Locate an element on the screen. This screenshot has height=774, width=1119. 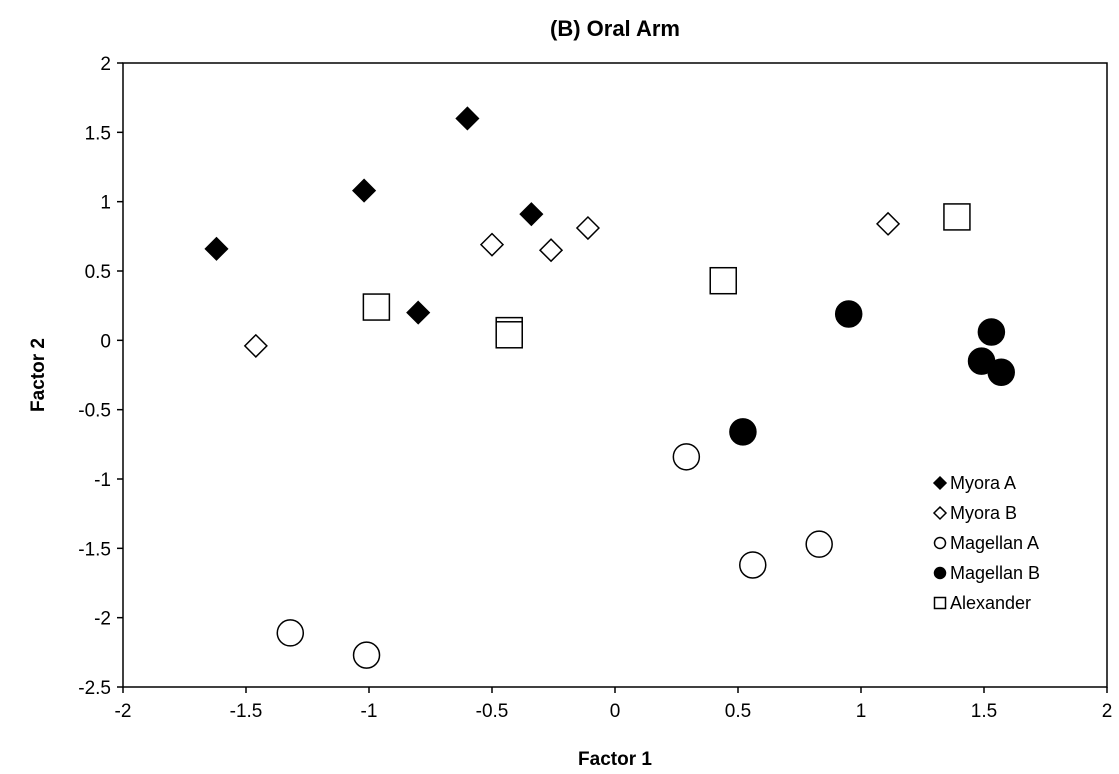
x-tick-label: 1 is located at coordinates (861, 711).